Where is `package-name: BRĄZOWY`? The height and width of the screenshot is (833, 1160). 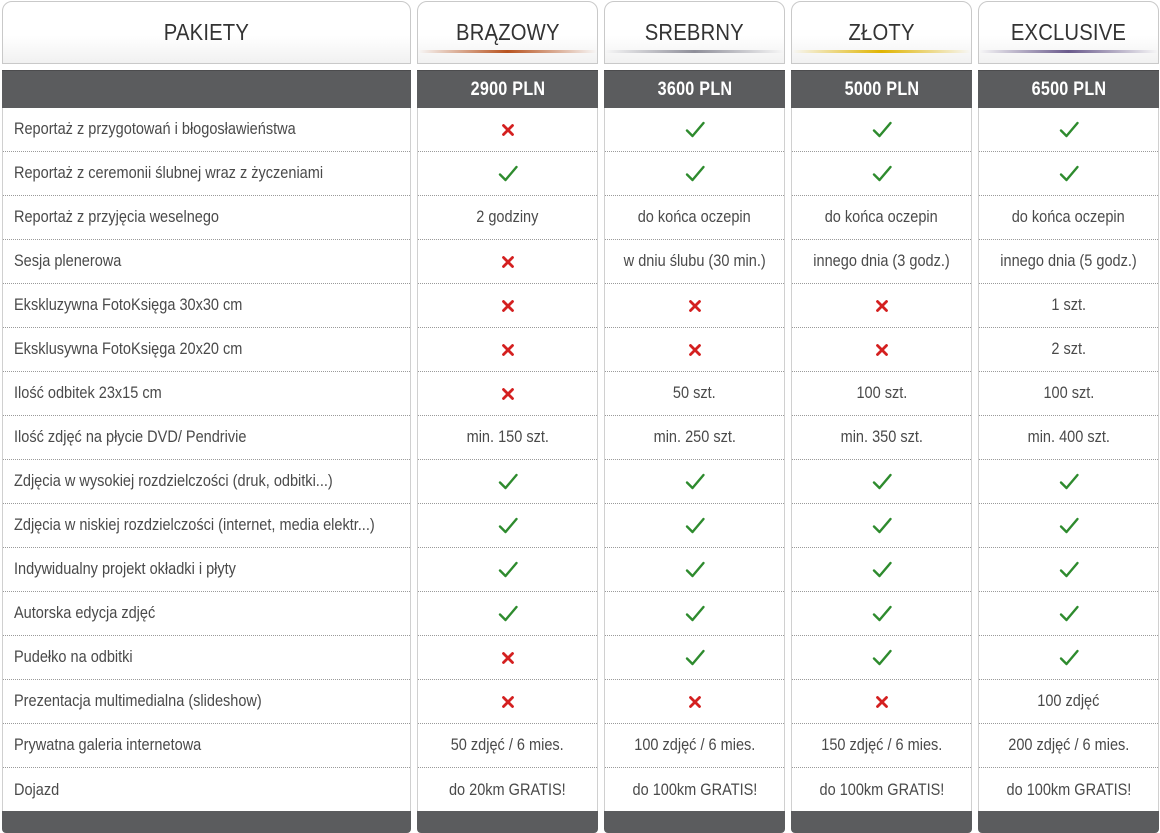 package-name: BRĄZOWY is located at coordinates (507, 32).